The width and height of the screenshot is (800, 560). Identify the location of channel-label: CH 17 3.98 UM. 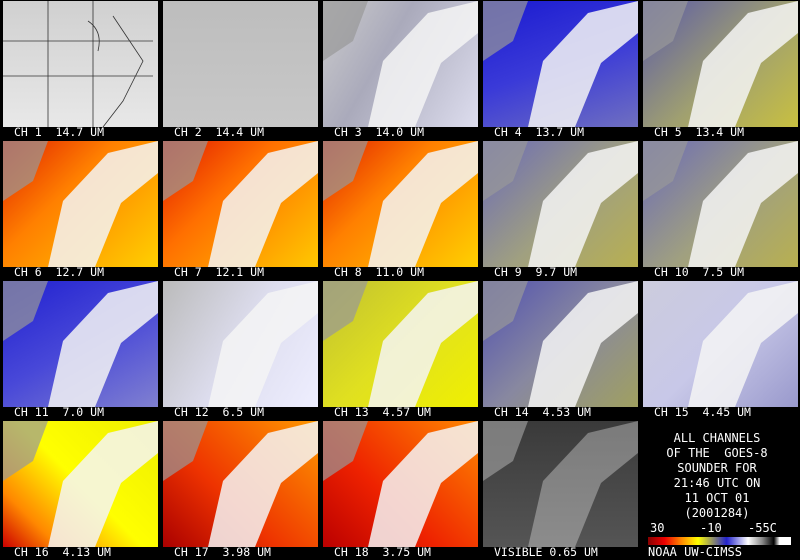
(222, 552).